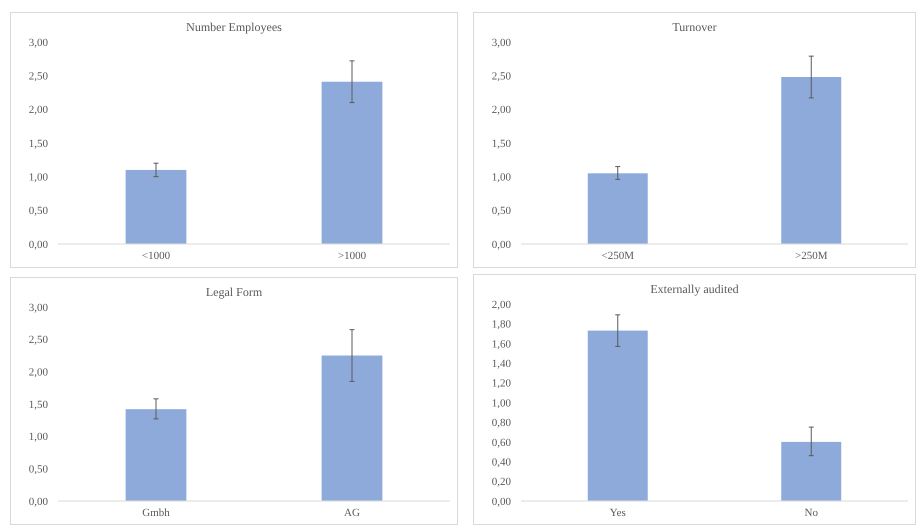 The height and width of the screenshot is (526, 917). Describe the element at coordinates (502, 324) in the screenshot. I see `y-tick-label: 1,80` at that location.